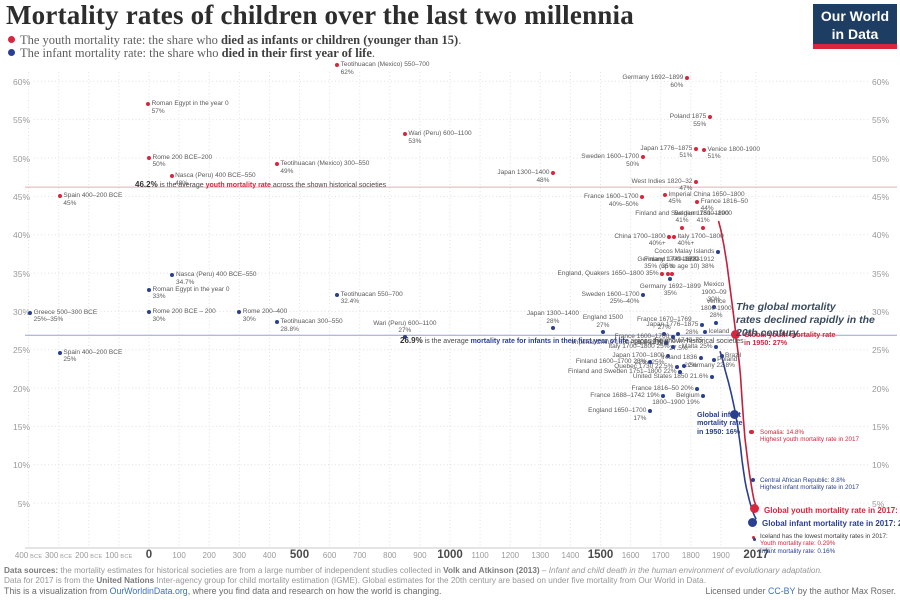  I want to click on point-label: China 1700–1800 40%+, so click(640, 240).